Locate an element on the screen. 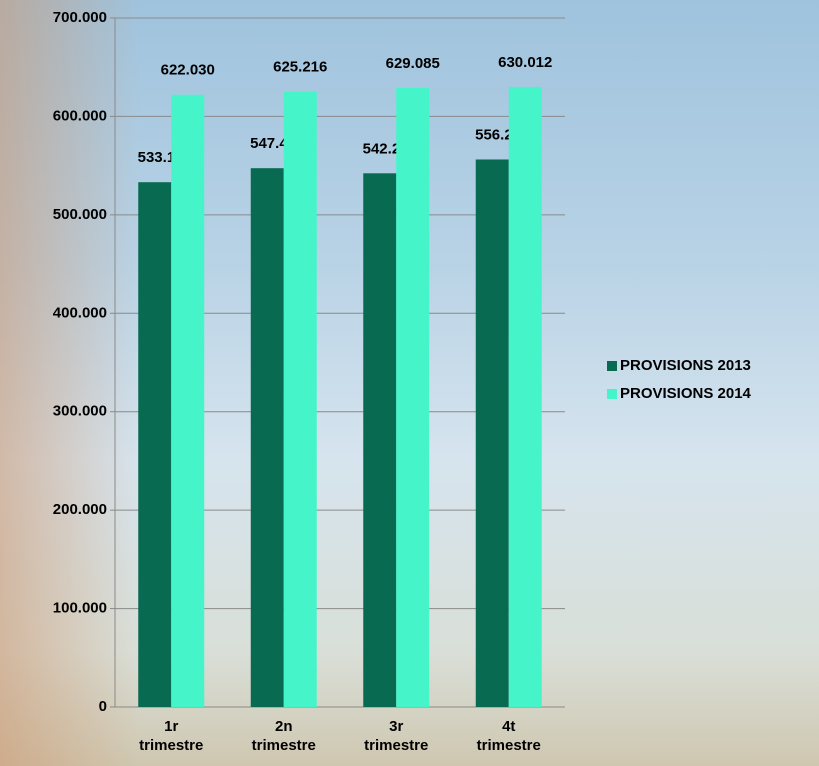  x-tick-label: 1r trimestre is located at coordinates (171, 736).